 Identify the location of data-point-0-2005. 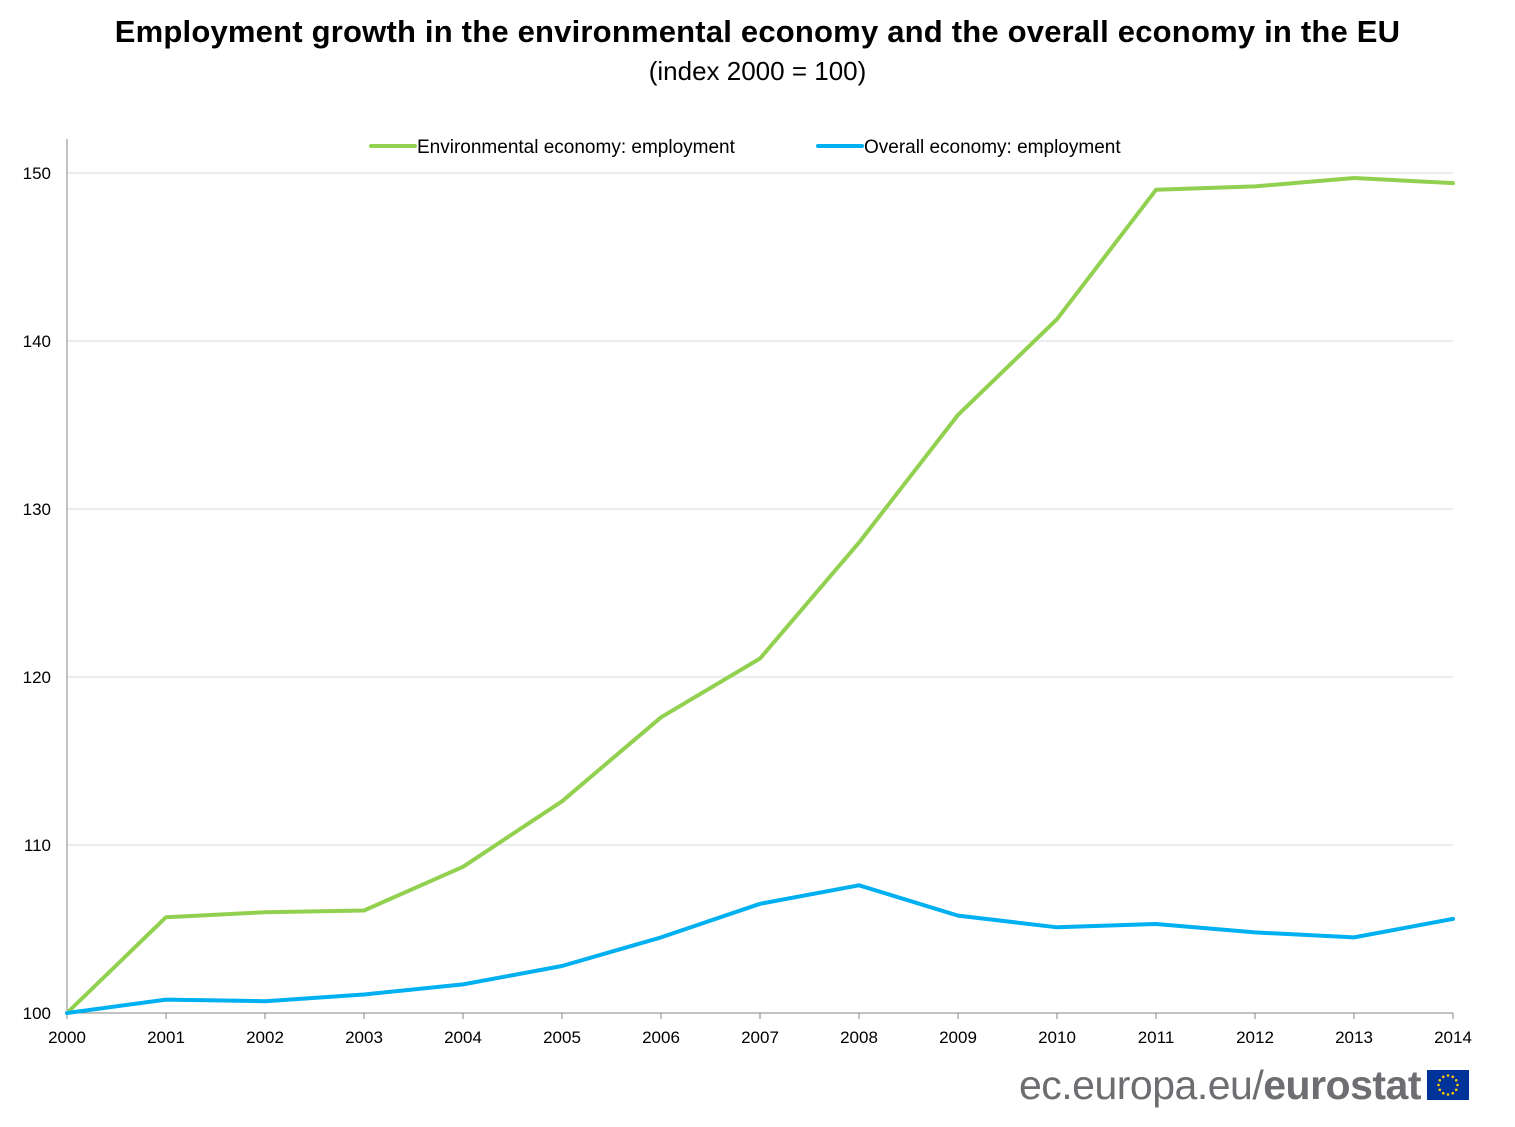
(562, 801).